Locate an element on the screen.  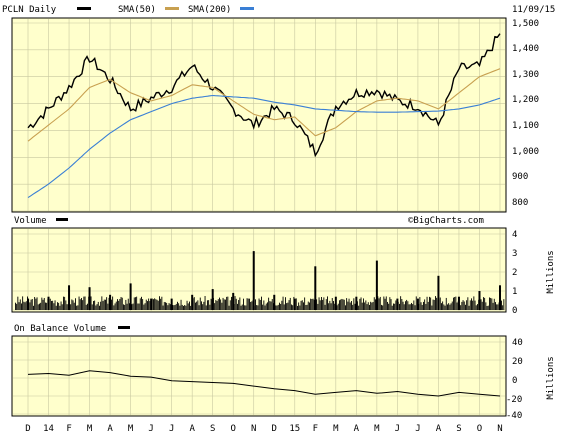
obv-tick: 0 is located at coordinates (514, 381).